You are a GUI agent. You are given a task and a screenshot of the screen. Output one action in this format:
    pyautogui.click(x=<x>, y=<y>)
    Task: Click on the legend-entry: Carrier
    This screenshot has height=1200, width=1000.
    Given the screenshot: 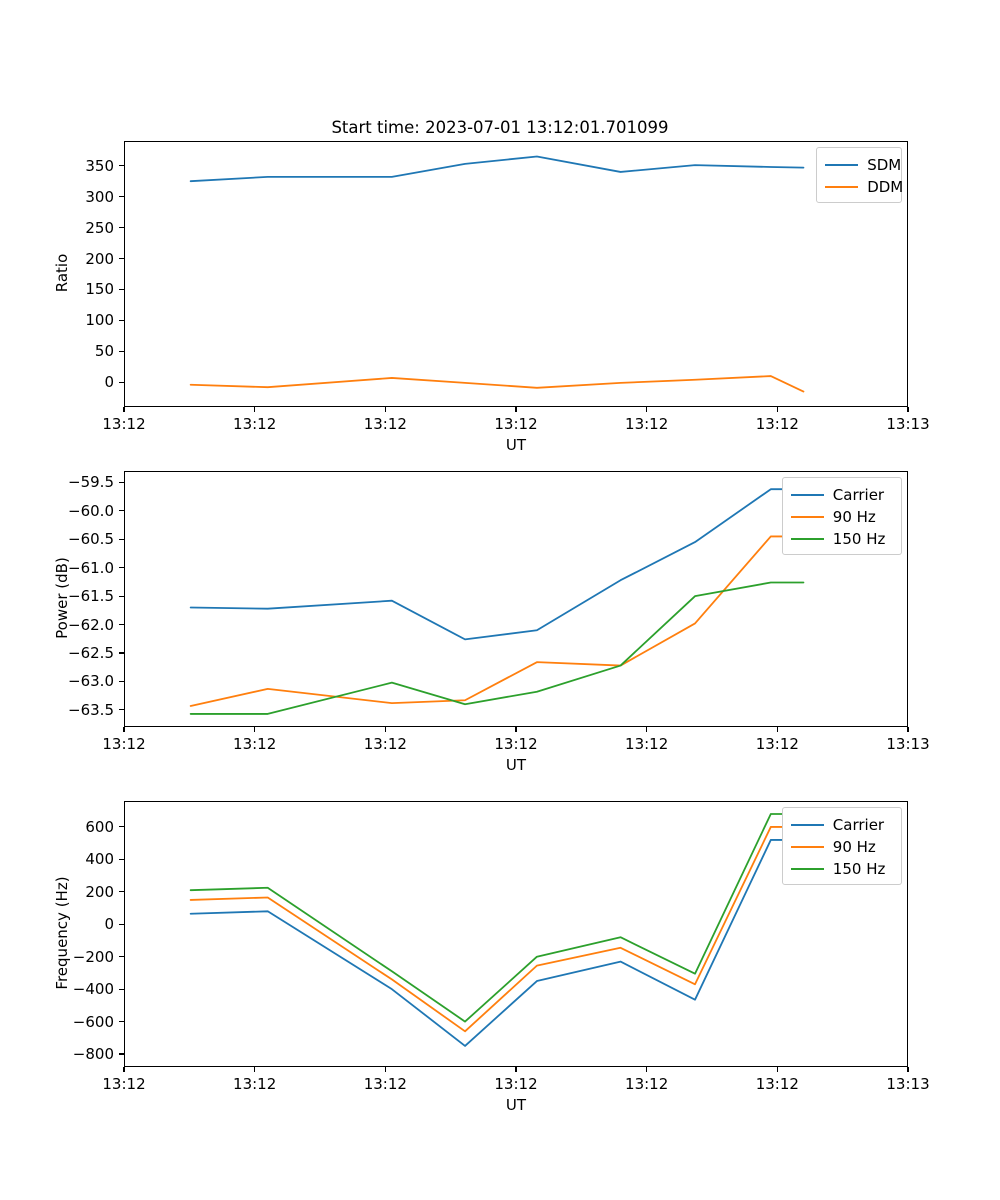 What is the action you would take?
    pyautogui.click(x=841, y=495)
    